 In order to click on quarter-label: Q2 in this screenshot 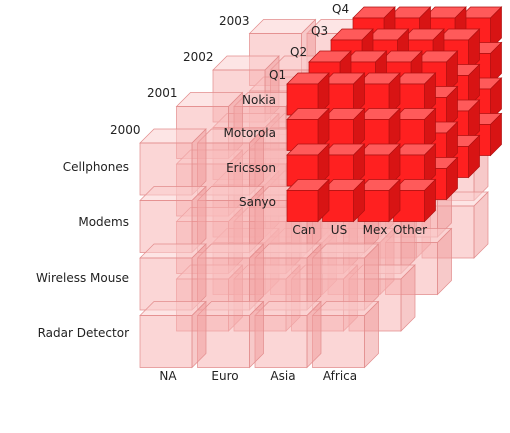, I will do `click(298, 52)`.